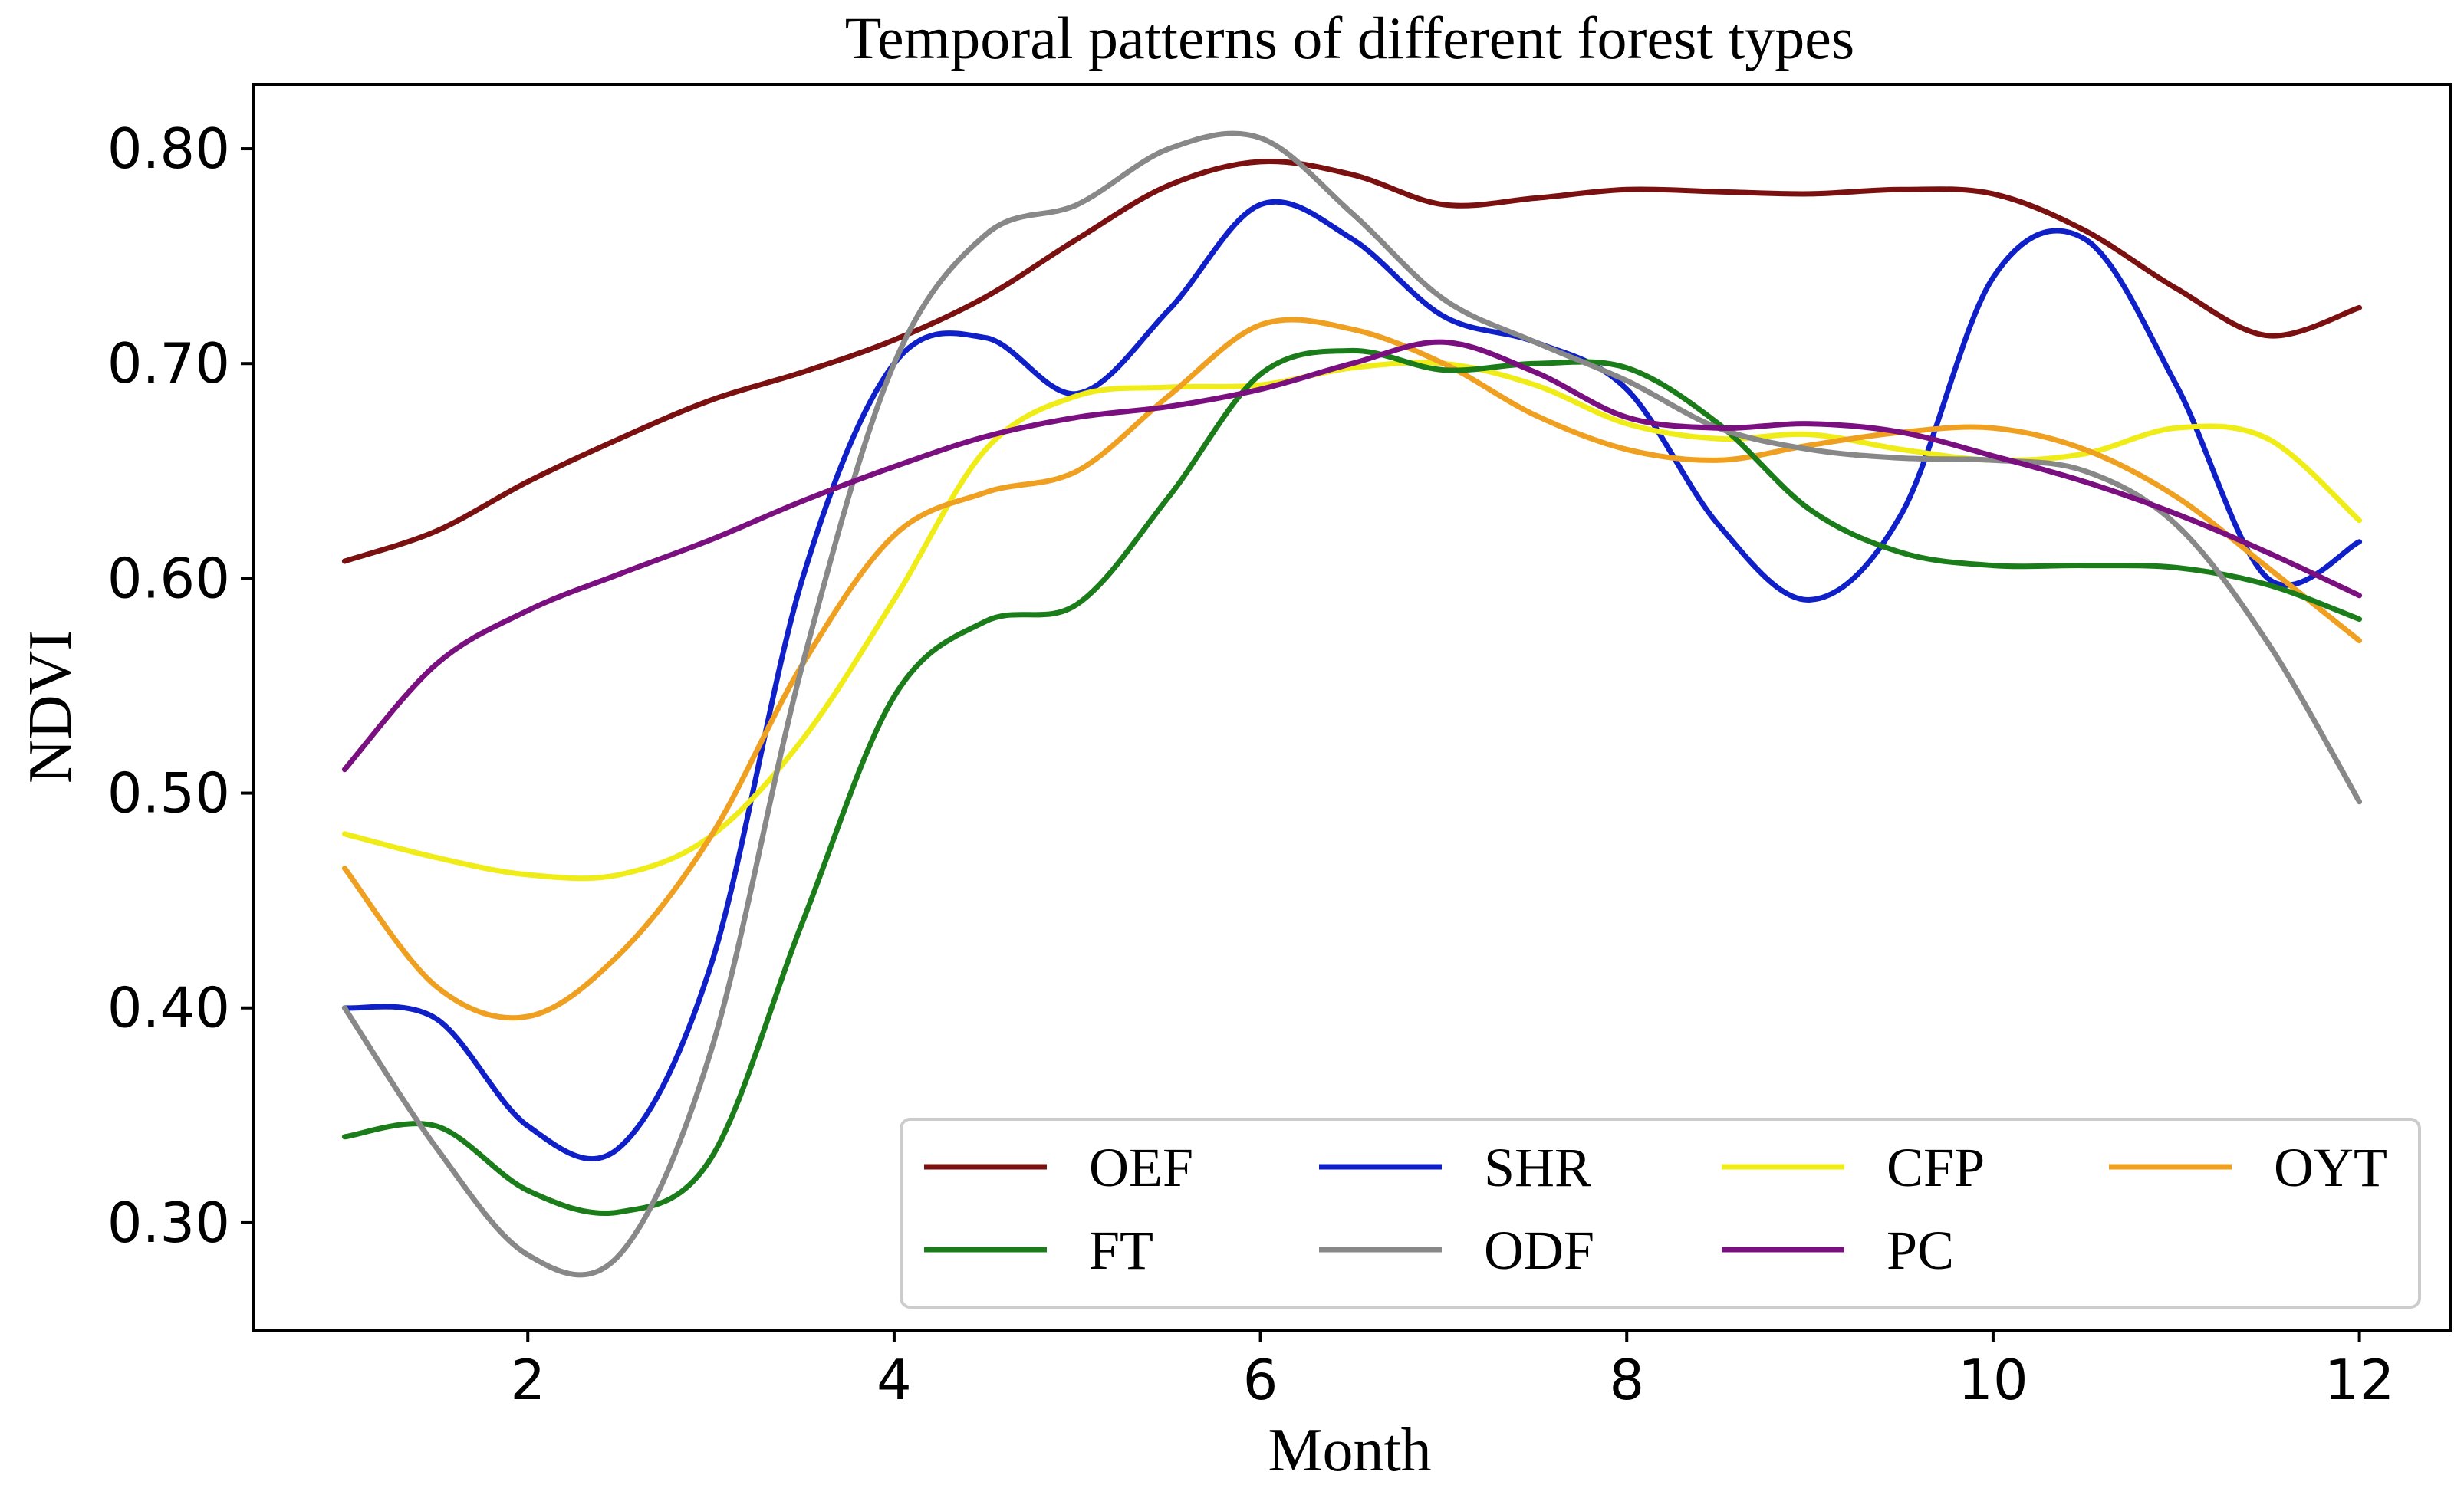 The height and width of the screenshot is (1498, 2464). What do you see at coordinates (1539, 1250) in the screenshot?
I see `legend-label-odf: ODF` at bounding box center [1539, 1250].